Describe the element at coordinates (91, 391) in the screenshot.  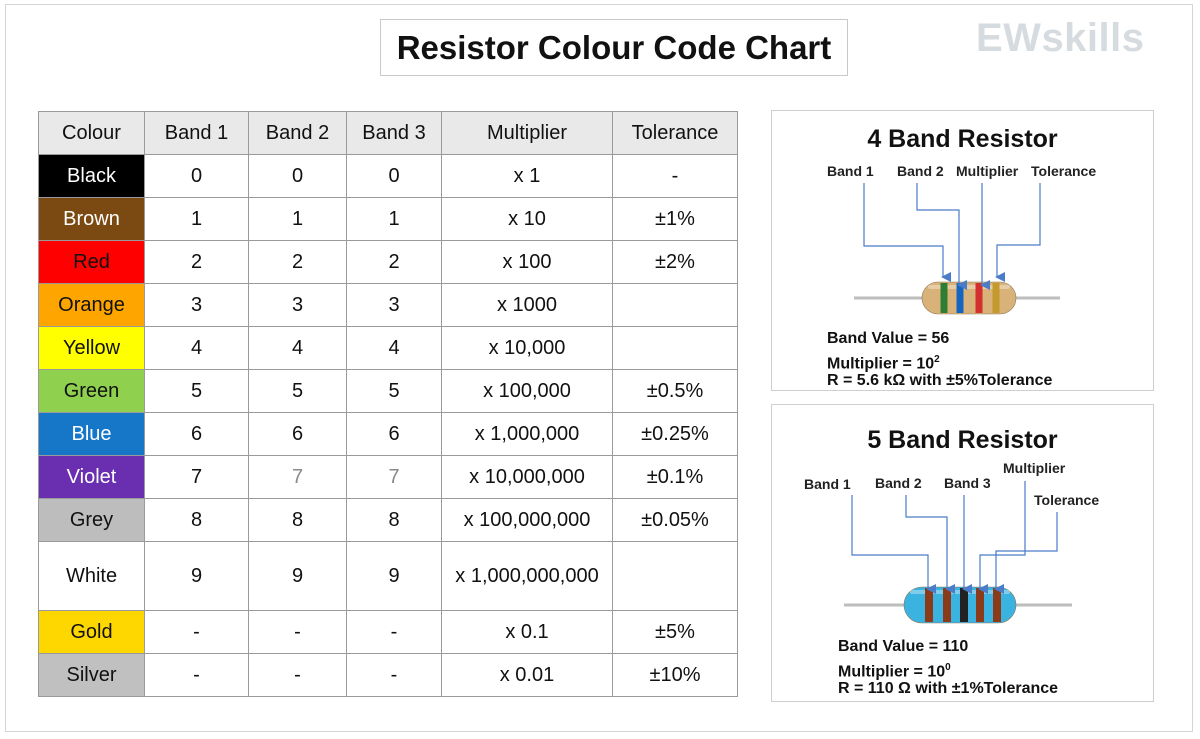
I see `colour-cell: Green` at that location.